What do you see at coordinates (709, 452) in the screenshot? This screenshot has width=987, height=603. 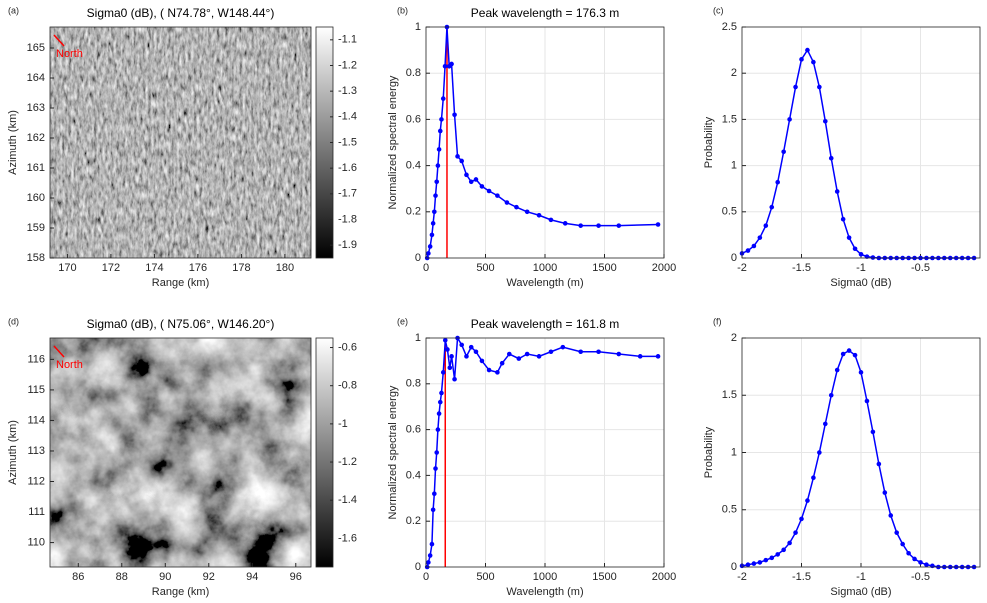 I see `y-axis-label: Probability` at bounding box center [709, 452].